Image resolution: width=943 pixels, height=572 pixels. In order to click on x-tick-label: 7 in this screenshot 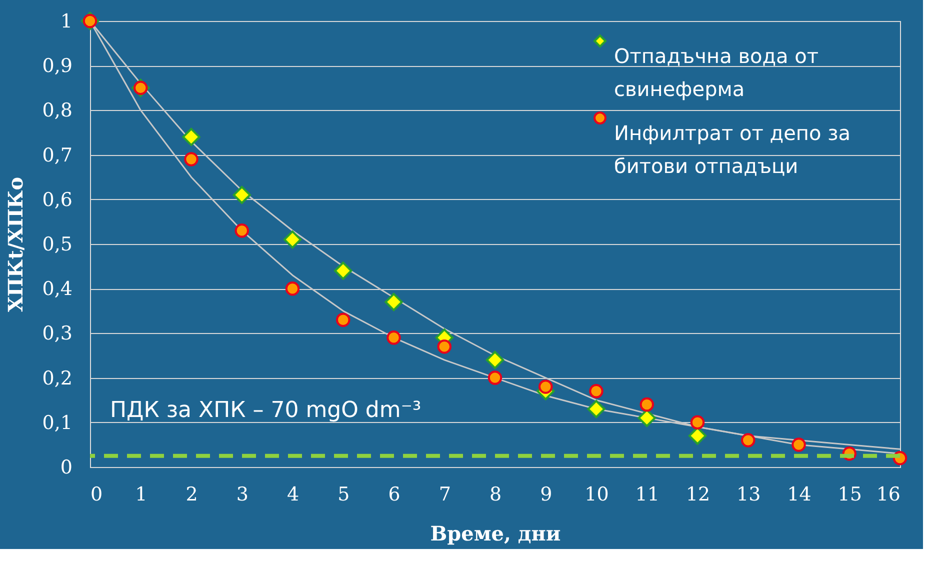, I will do `click(444, 495)`.